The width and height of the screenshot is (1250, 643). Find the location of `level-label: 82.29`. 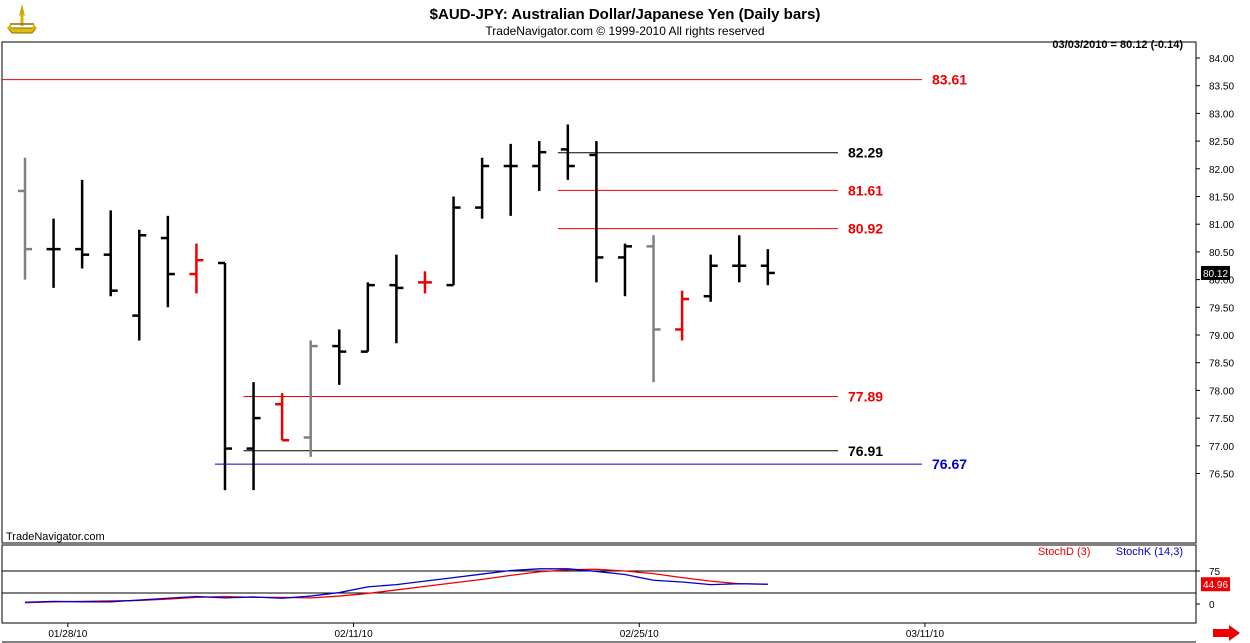

level-label: 82.29 is located at coordinates (865, 153).